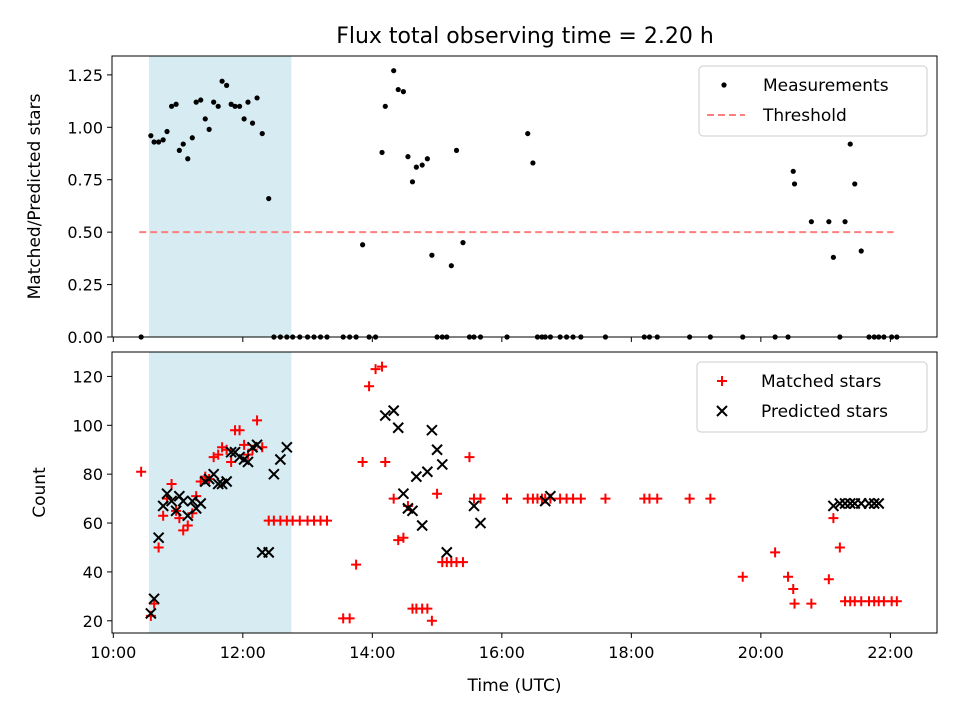 The width and height of the screenshot is (960, 720). I want to click on x-tick-label: 14:00, so click(372, 652).